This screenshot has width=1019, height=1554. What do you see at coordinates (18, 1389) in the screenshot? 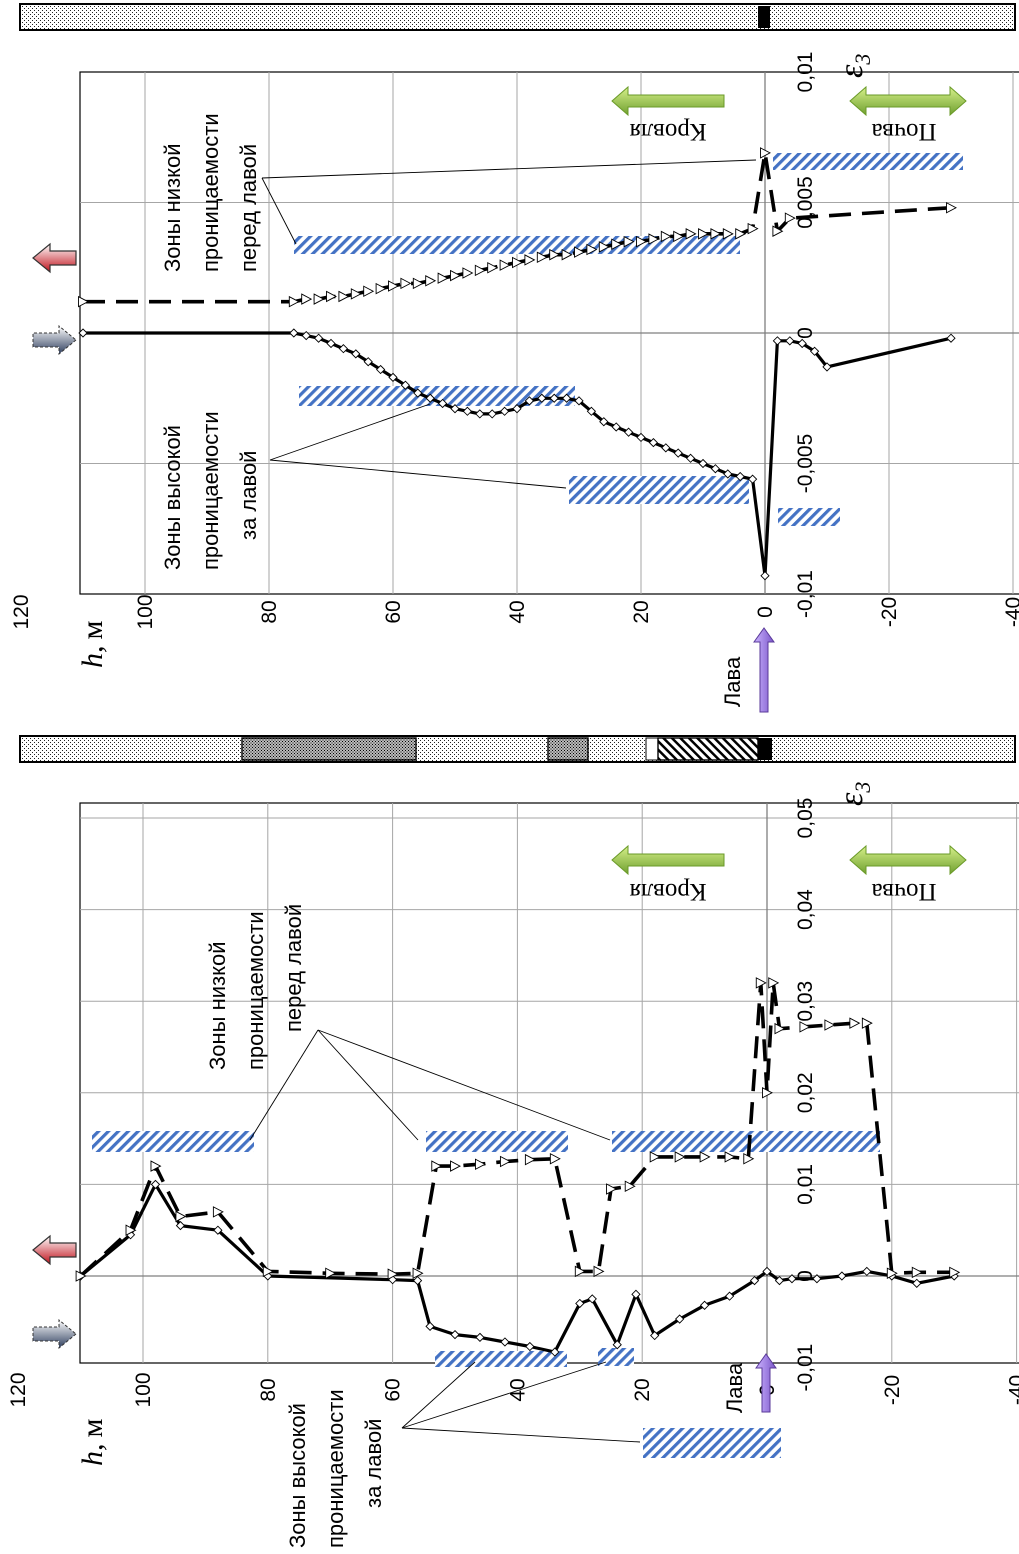
I see `bot-y-tick-label: 120` at bounding box center [18, 1389].